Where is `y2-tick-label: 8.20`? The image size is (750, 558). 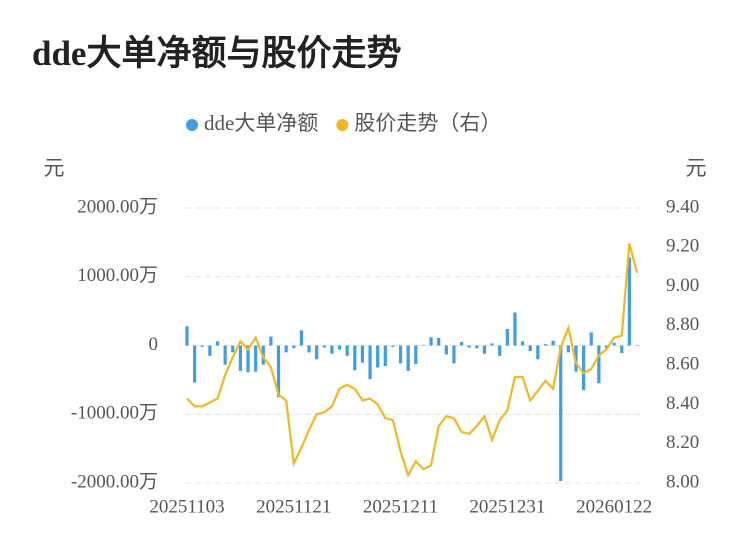 y2-tick-label: 8.20 is located at coordinates (682, 442).